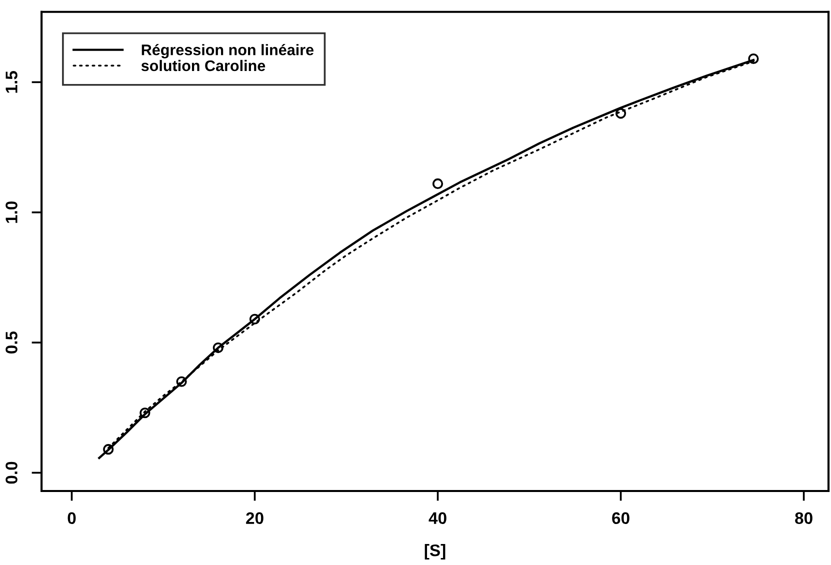  I want to click on x-tick-label: 0, so click(72, 518).